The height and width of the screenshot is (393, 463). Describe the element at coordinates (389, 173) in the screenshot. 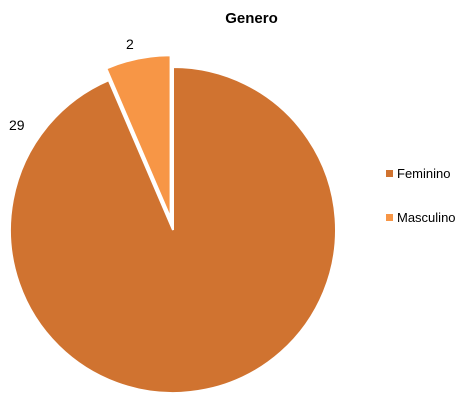

I see `legend-swatch-feminino` at that location.